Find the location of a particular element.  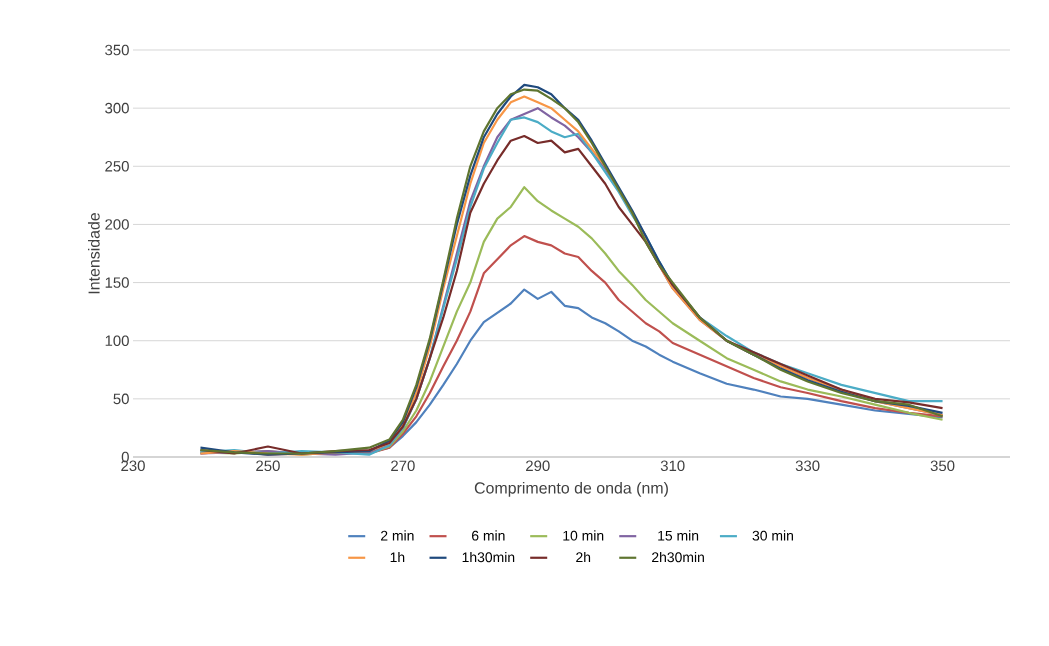

legend-label: 2h is located at coordinates (583, 557).